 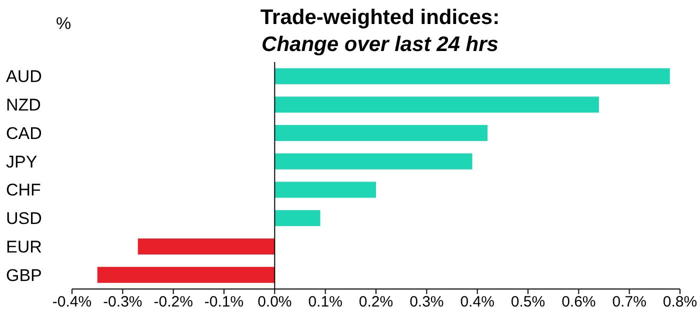 What do you see at coordinates (24, 76) in the screenshot?
I see `y-tick-label: AUD` at bounding box center [24, 76].